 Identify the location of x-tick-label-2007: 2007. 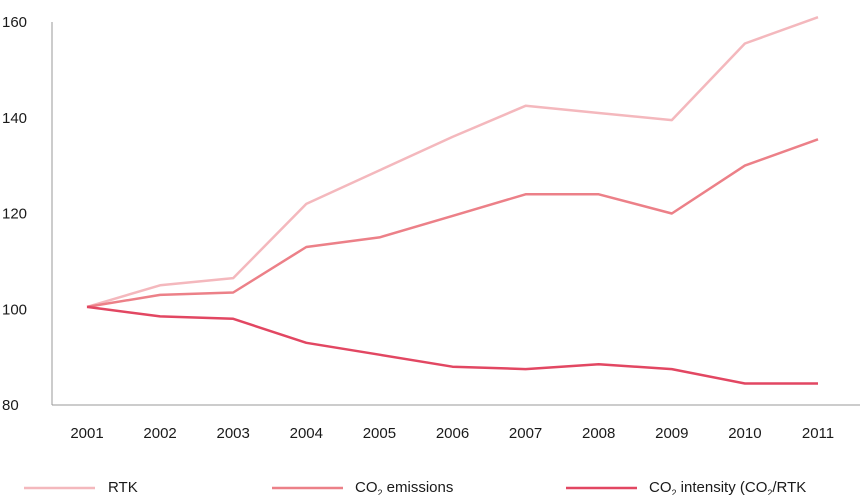
(525, 433).